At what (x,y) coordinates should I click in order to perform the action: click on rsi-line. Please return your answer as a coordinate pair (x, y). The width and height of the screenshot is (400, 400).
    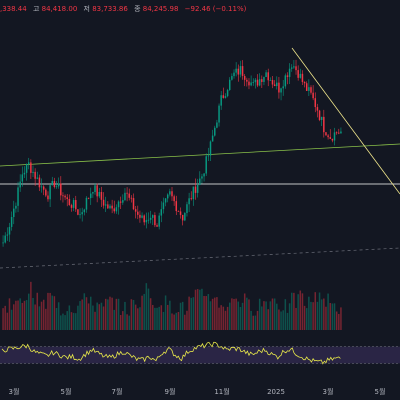
    Looking at the image, I should click on (171, 353).